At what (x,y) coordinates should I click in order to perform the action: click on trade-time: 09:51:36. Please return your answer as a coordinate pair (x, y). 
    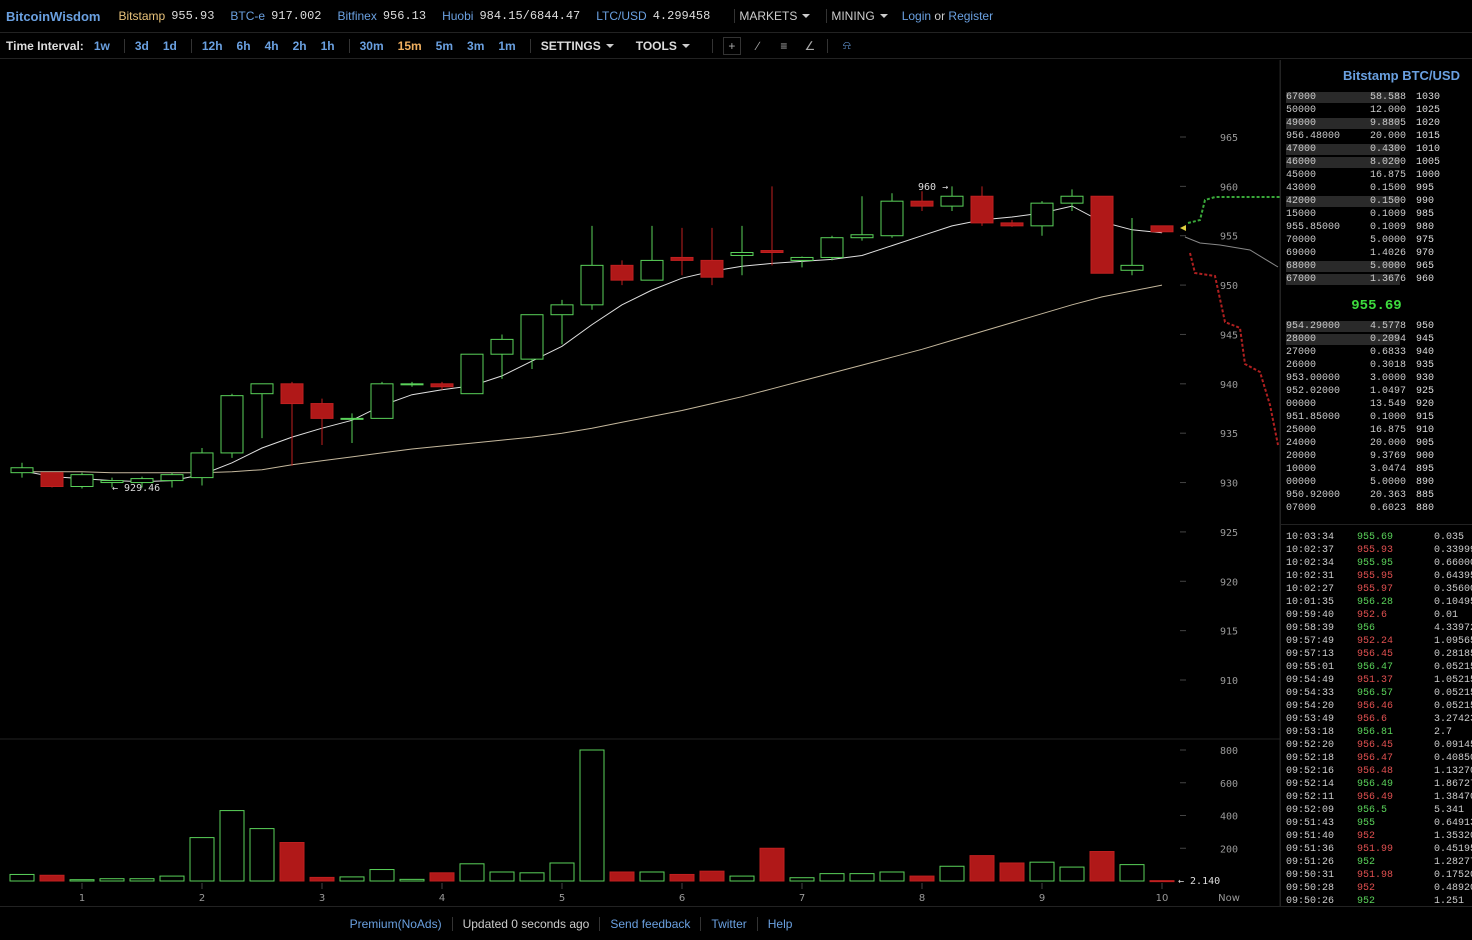
    Looking at the image, I should click on (1310, 849).